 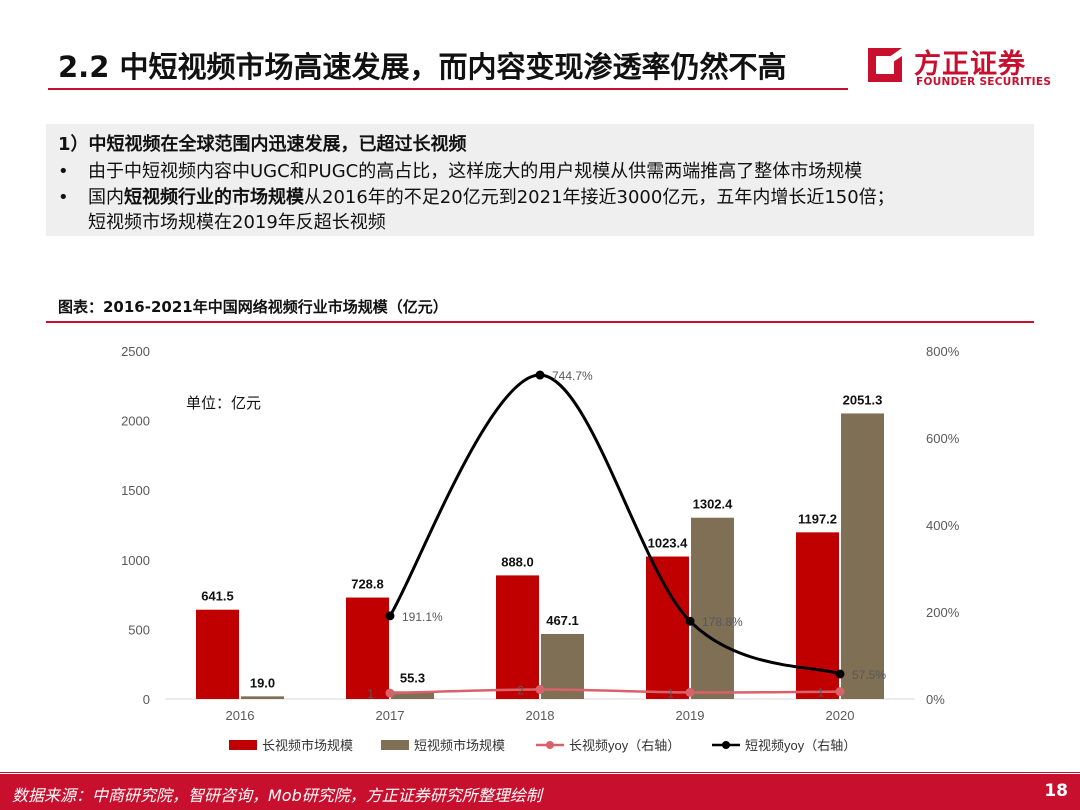 I want to click on data-source: 数据来源：中商研究院，智研咨询，Mob研究院，方正证券研究所整理绘制, so click(x=277, y=795).